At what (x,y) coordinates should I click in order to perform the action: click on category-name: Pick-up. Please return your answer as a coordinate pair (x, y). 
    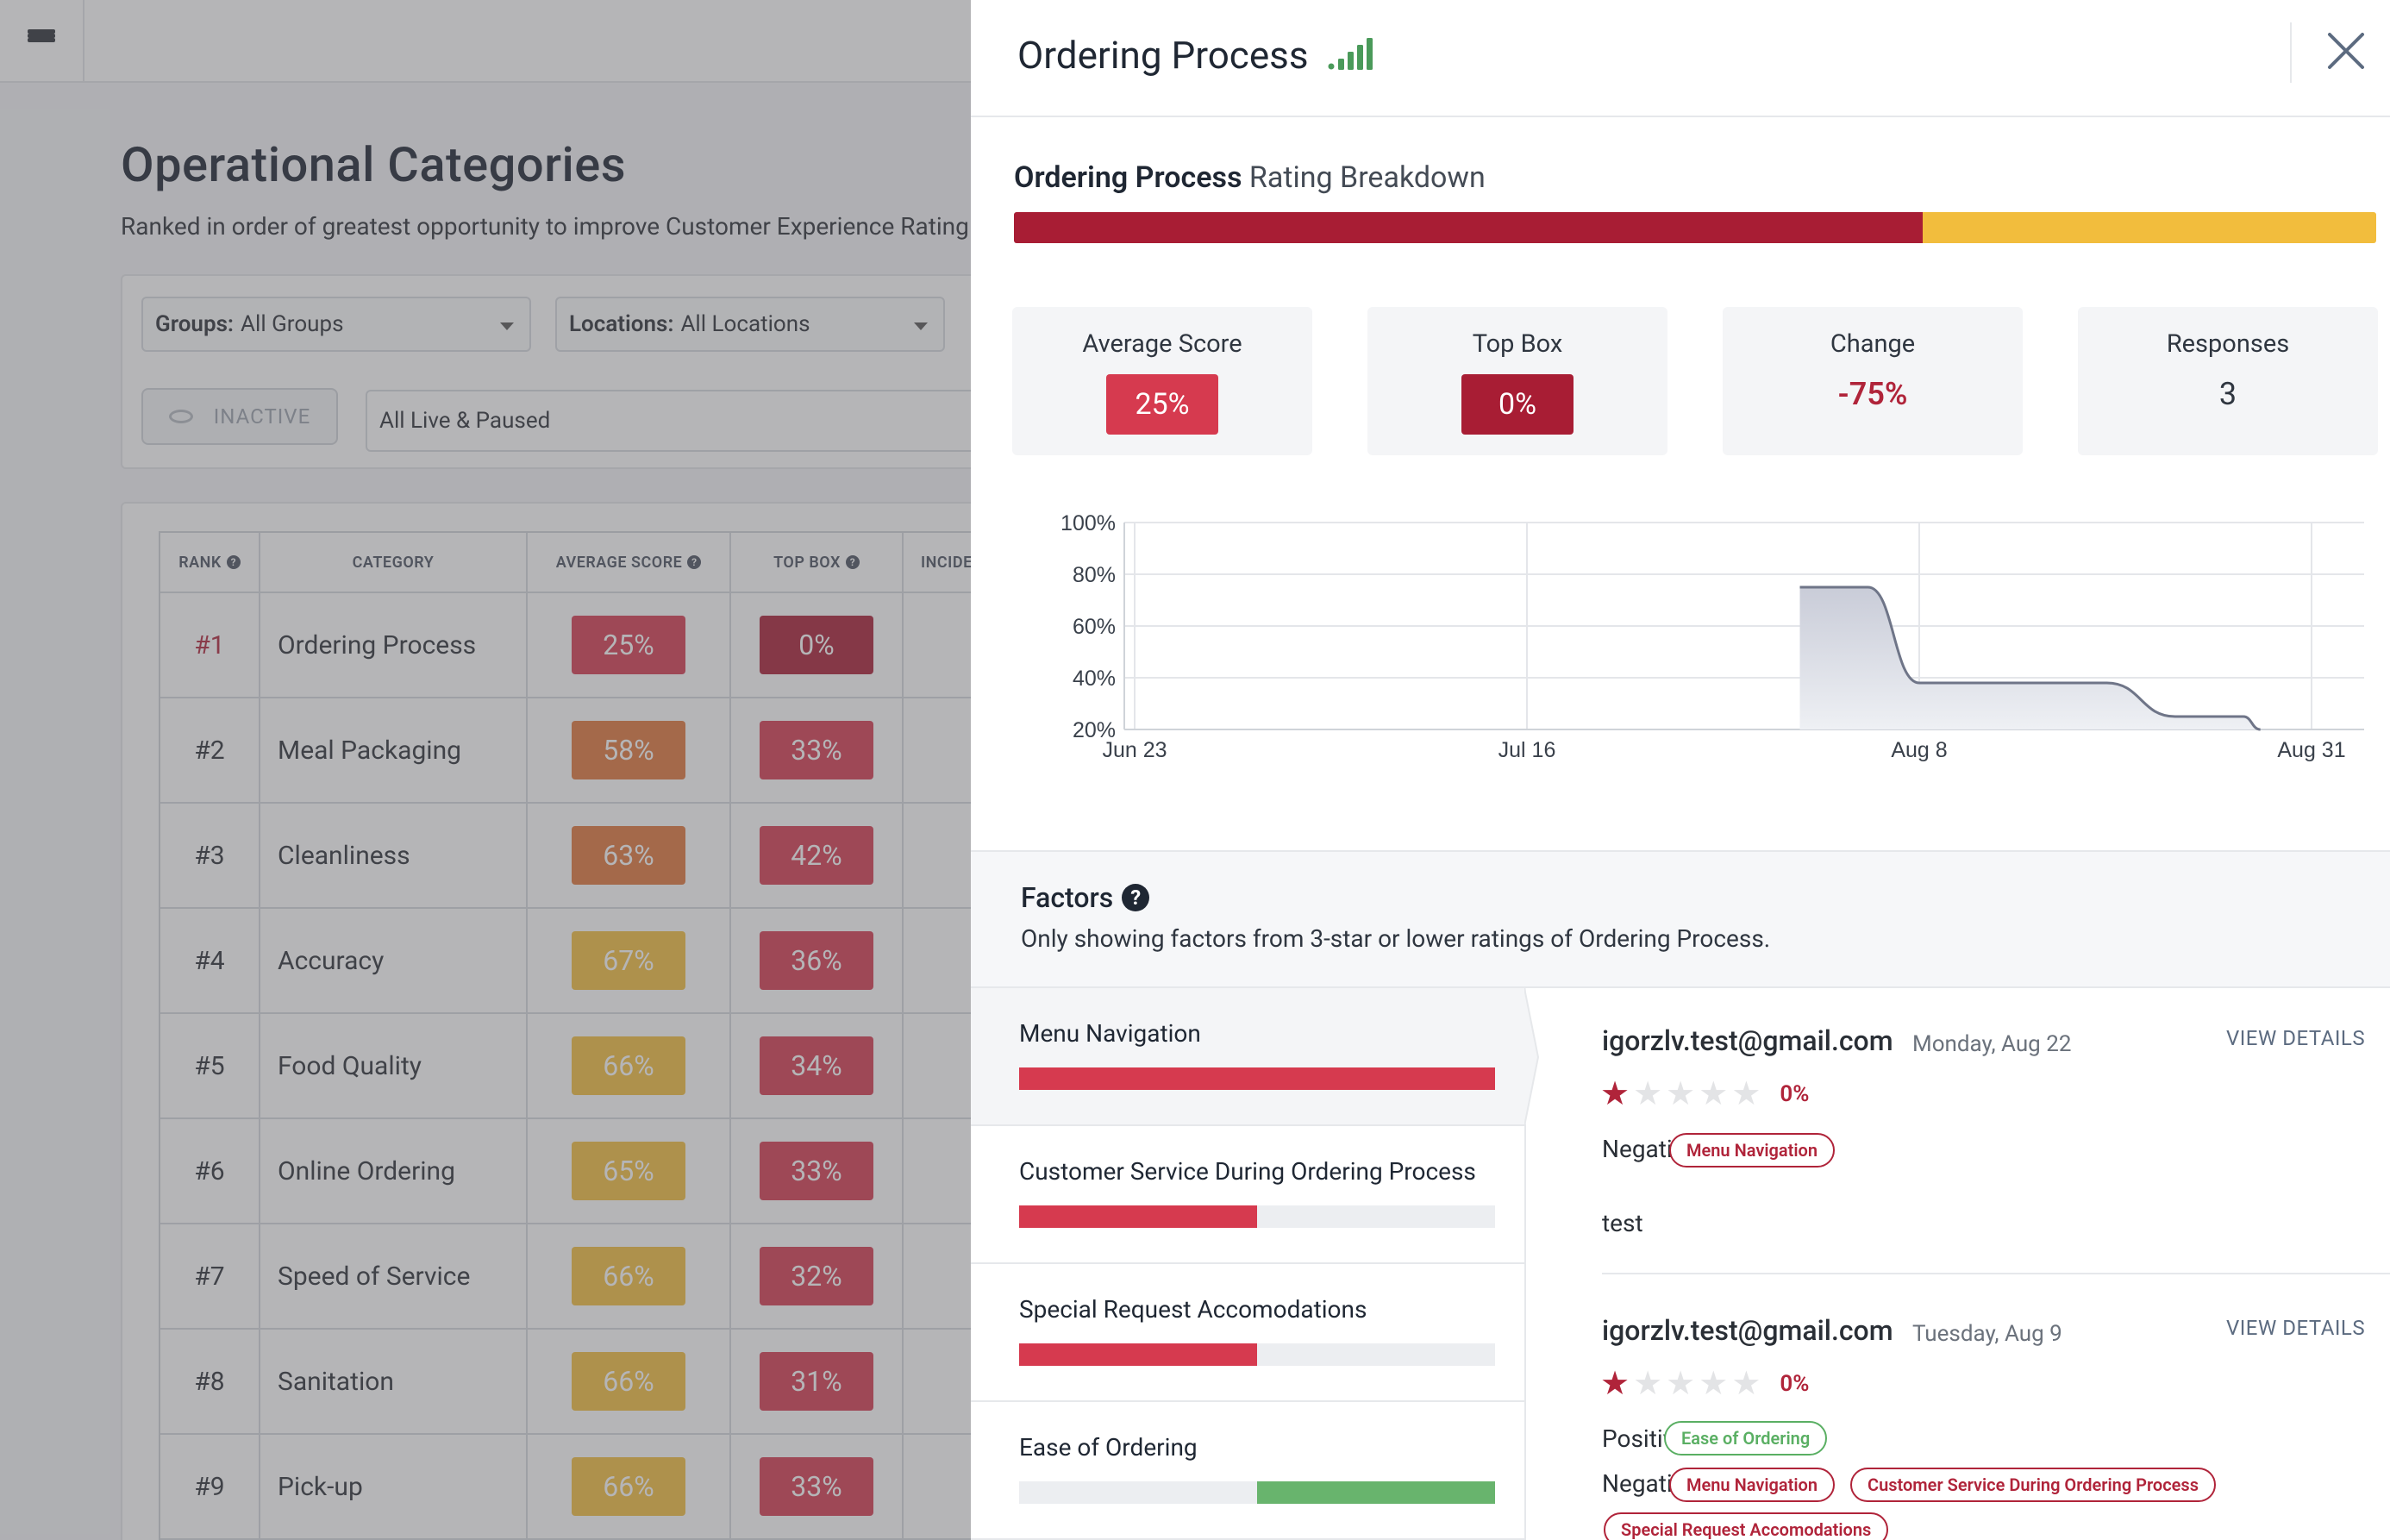
    Looking at the image, I should click on (320, 1486).